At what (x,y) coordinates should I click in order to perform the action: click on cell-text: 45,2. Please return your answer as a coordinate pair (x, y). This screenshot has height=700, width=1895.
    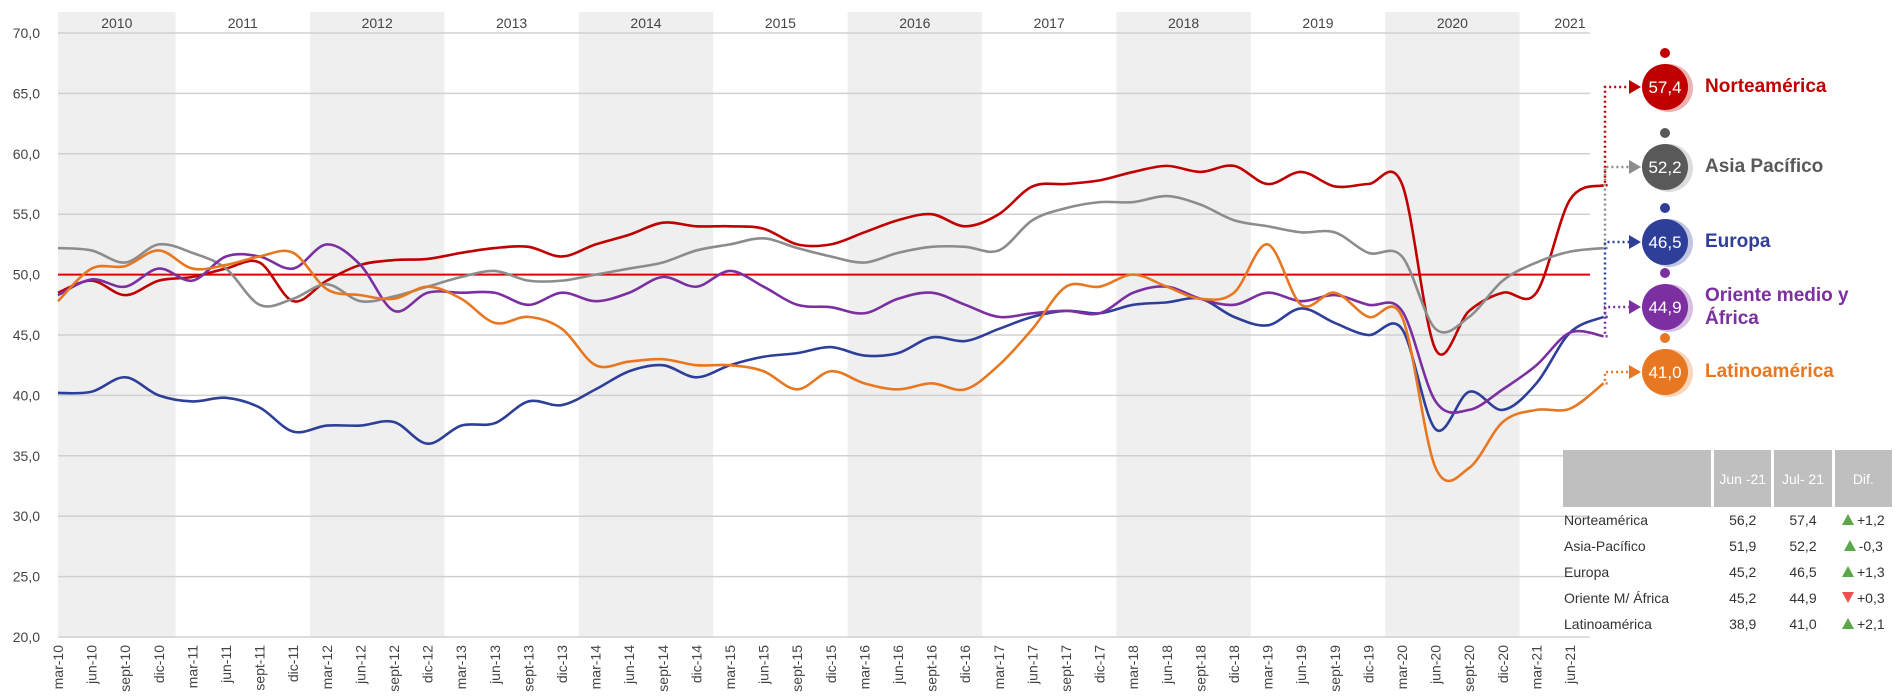
    Looking at the image, I should click on (1743, 572).